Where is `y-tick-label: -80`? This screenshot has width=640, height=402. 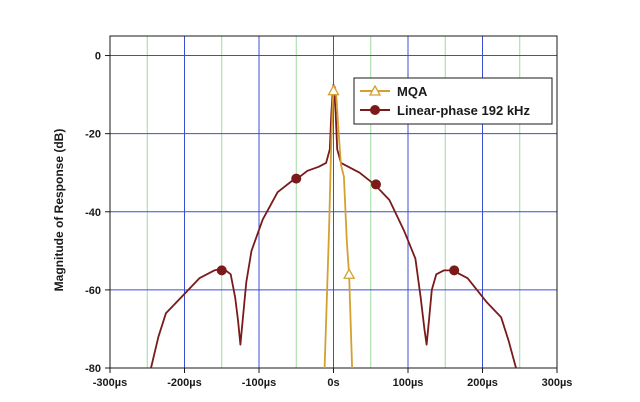
y-tick-label: -80 is located at coordinates (93, 369).